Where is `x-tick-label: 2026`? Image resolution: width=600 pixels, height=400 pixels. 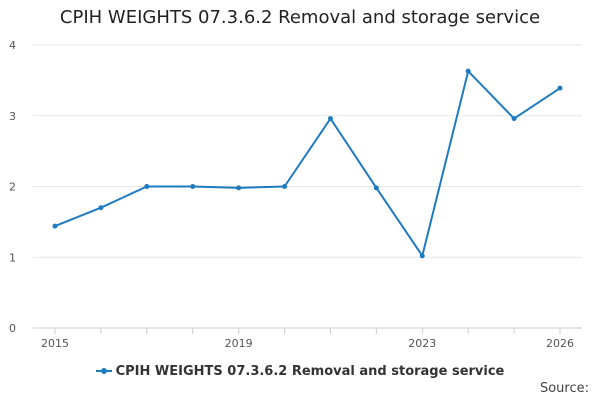
x-tick-label: 2026 is located at coordinates (560, 343).